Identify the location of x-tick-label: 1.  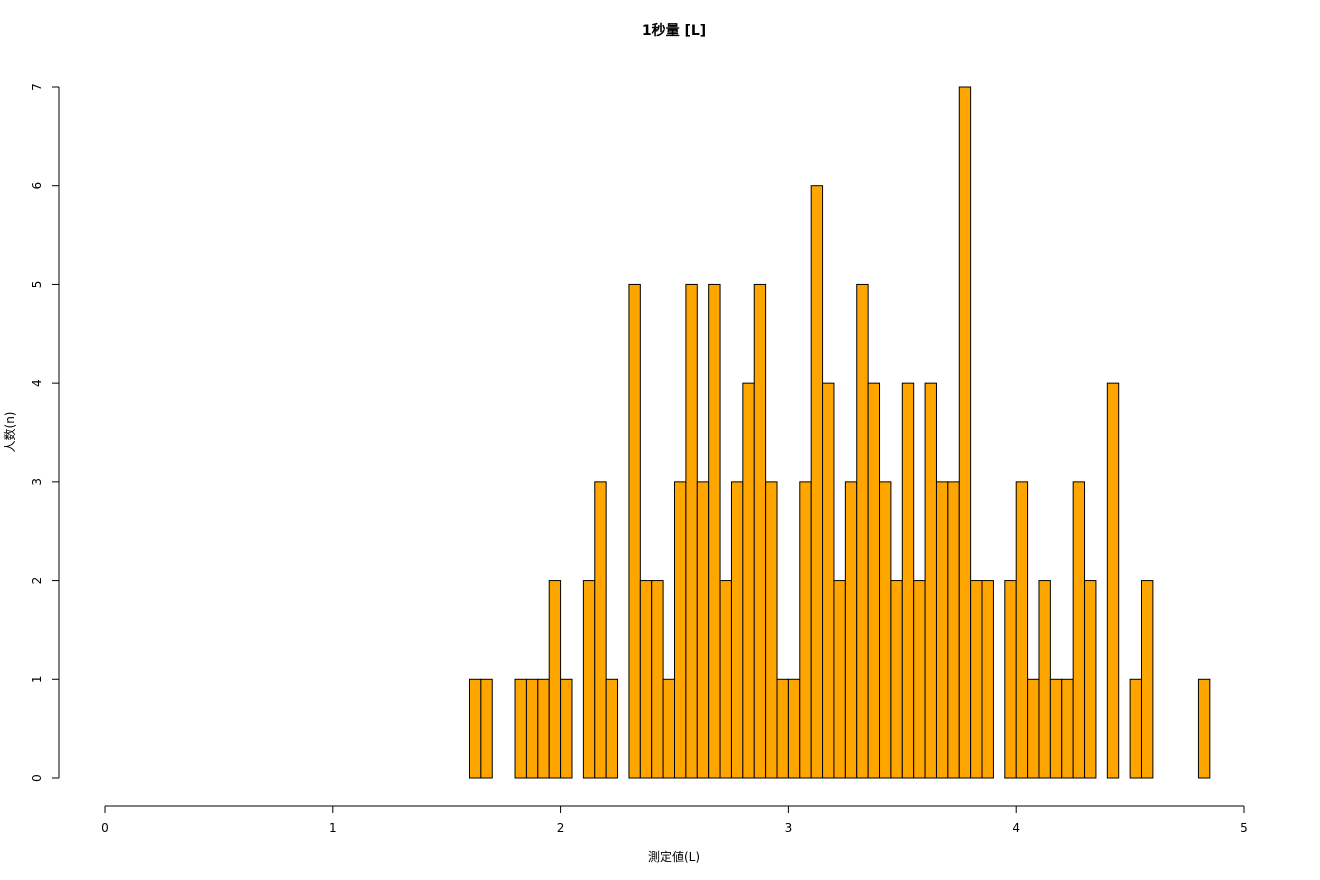
(333, 828).